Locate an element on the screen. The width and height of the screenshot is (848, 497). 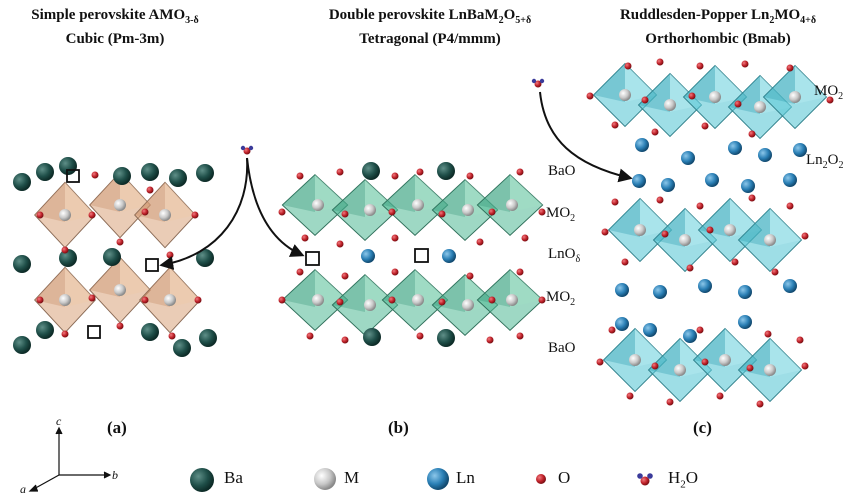
legend-label-ln: Ln is located at coordinates (465, 477).